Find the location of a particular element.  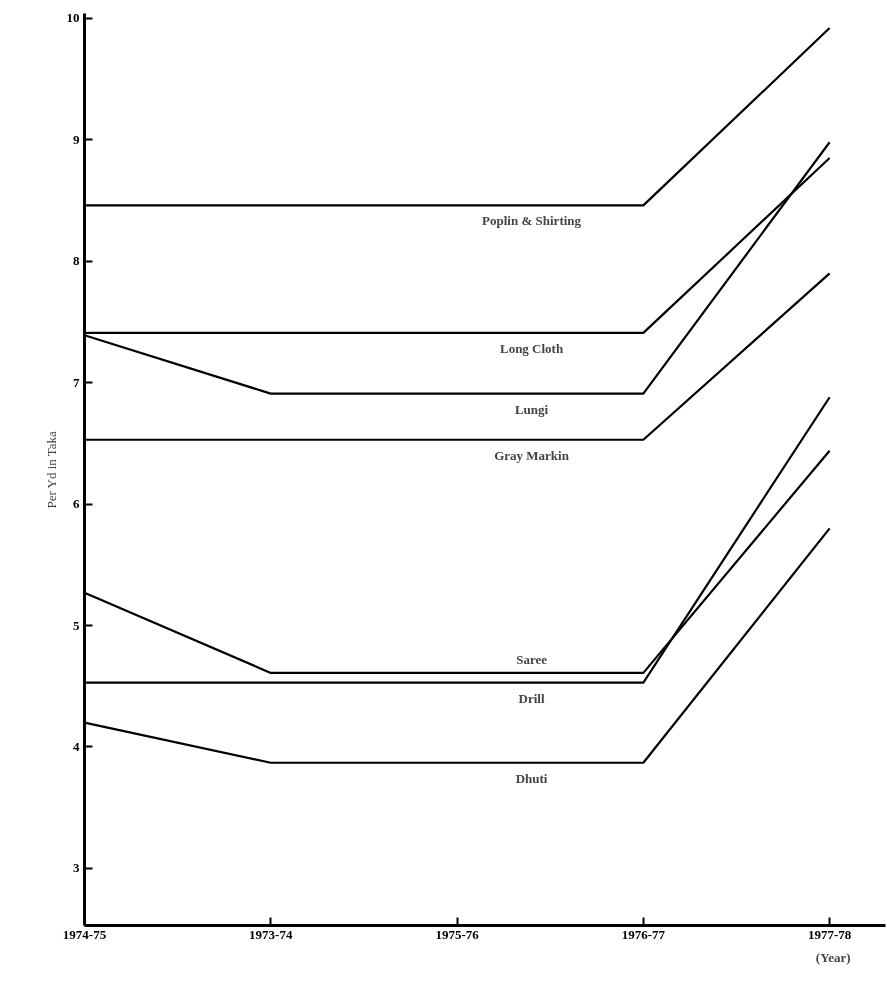

y-tick-label: 6 is located at coordinates (76, 504).